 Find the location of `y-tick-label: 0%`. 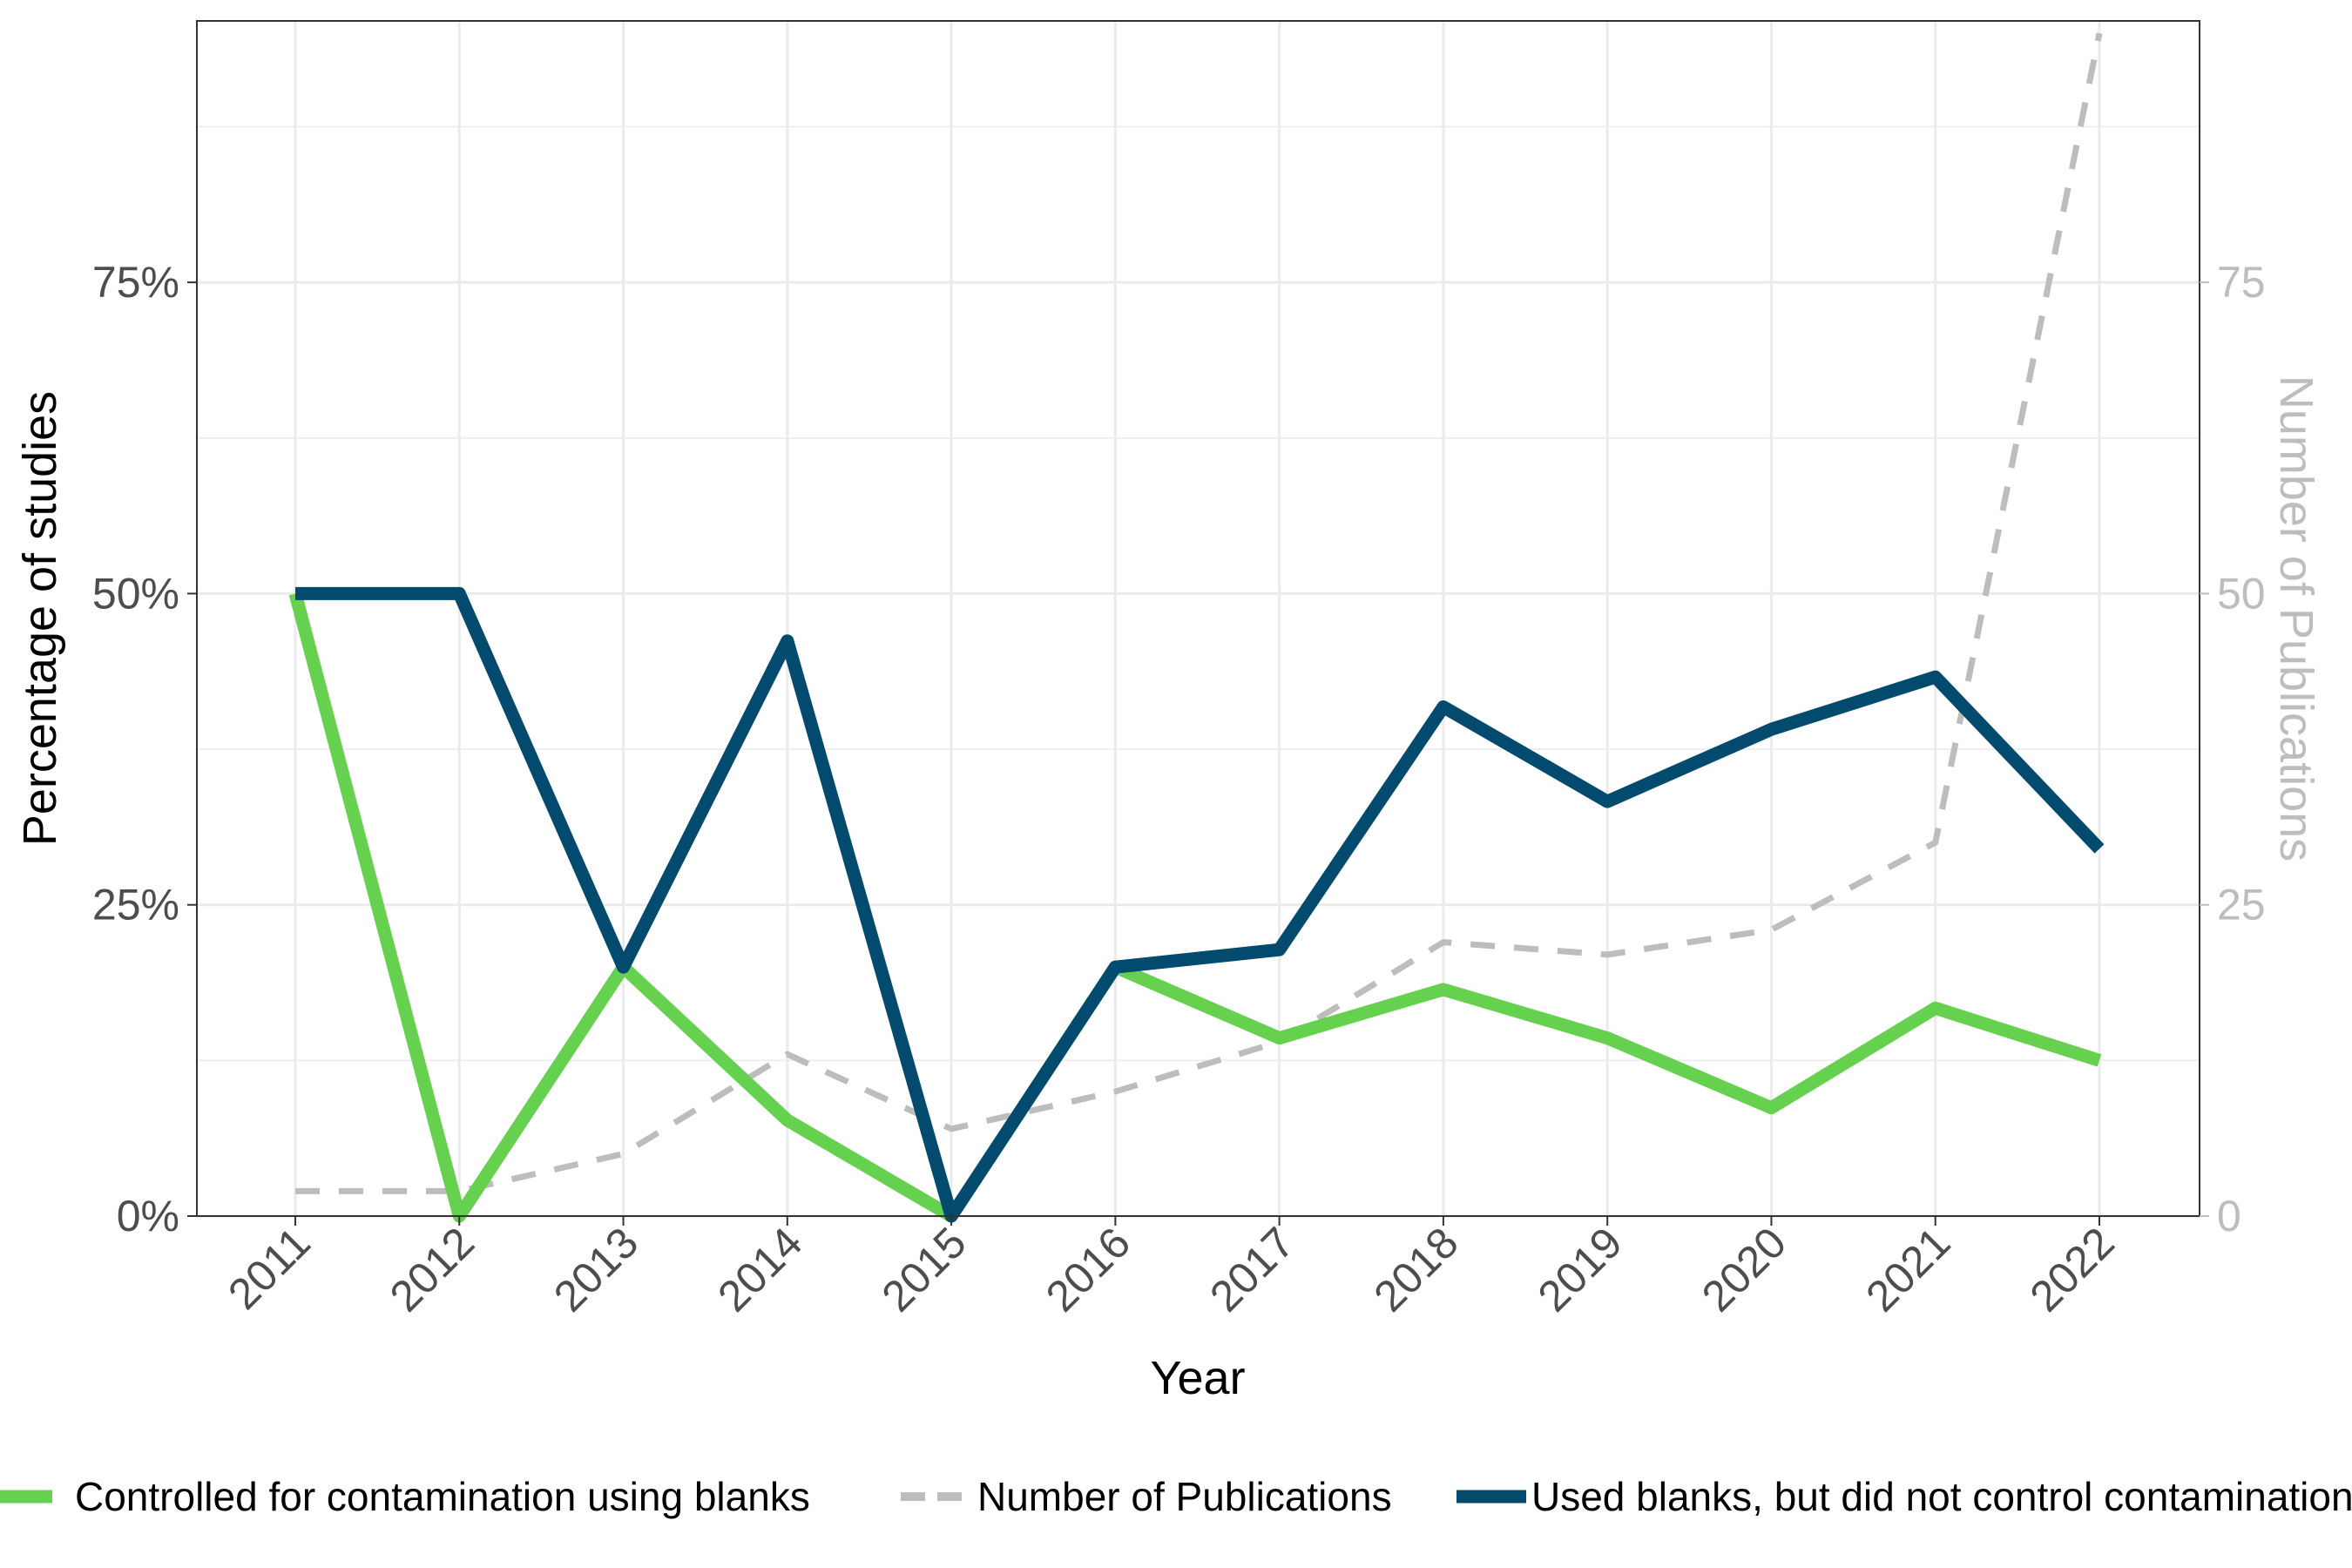

y-tick-label: 0% is located at coordinates (148, 1216).